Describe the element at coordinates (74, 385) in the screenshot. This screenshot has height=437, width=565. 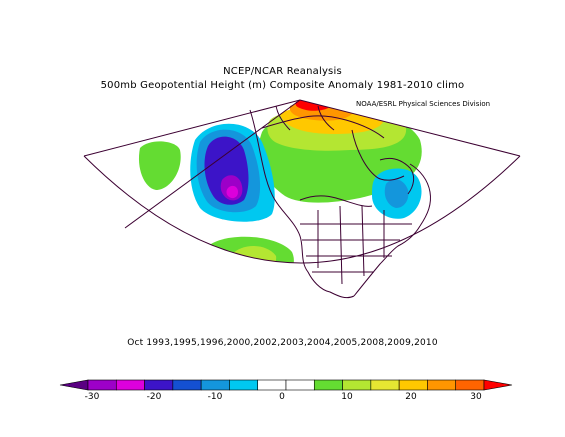
I see `colorbar-left-arrow` at that location.